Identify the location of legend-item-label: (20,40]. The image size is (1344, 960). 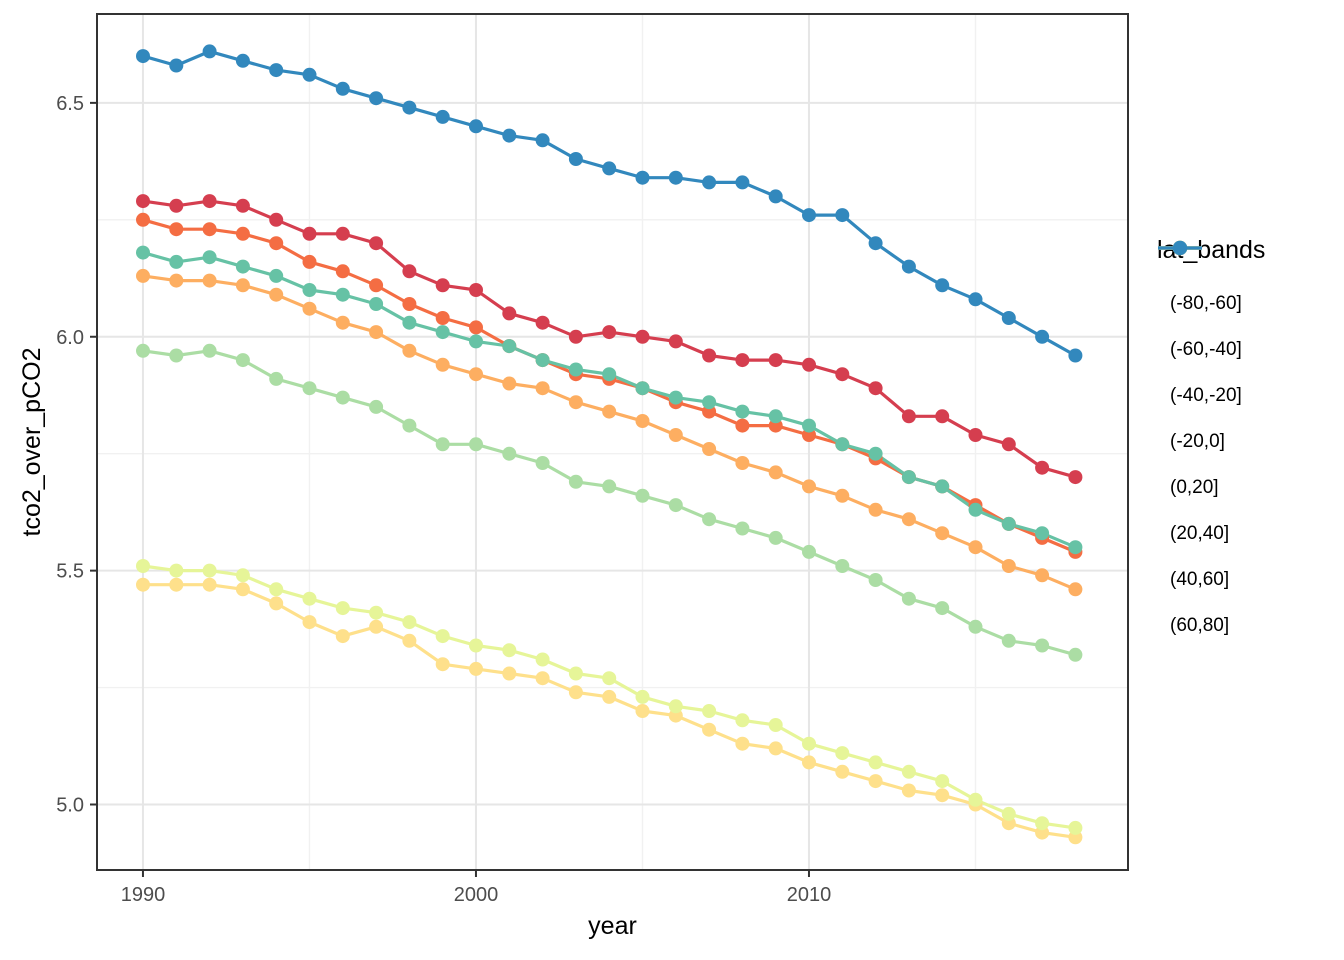
(1200, 533).